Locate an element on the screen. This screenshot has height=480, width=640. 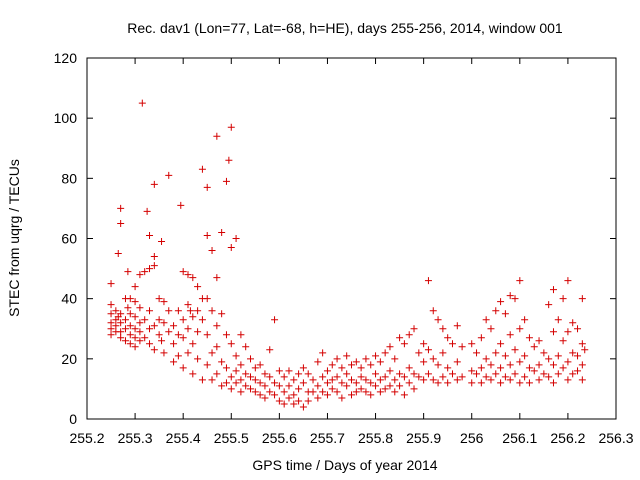
x-tick-label: 255.7 is located at coordinates (327, 438).